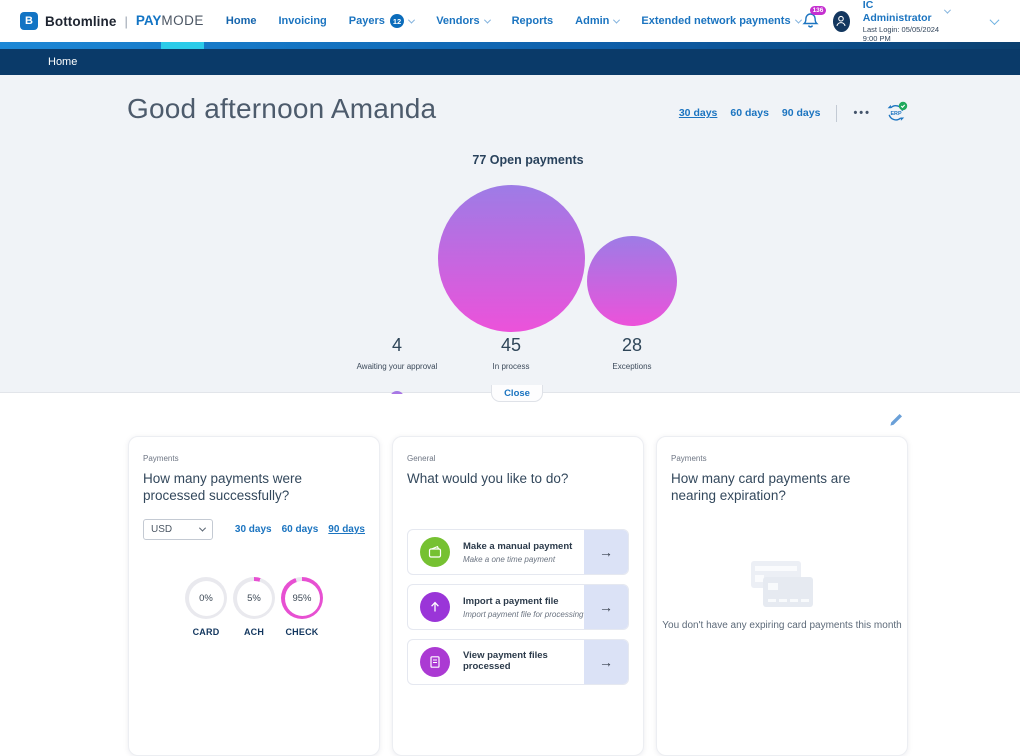 The width and height of the screenshot is (1020, 756). What do you see at coordinates (435, 552) in the screenshot?
I see `wallet-icon` at bounding box center [435, 552].